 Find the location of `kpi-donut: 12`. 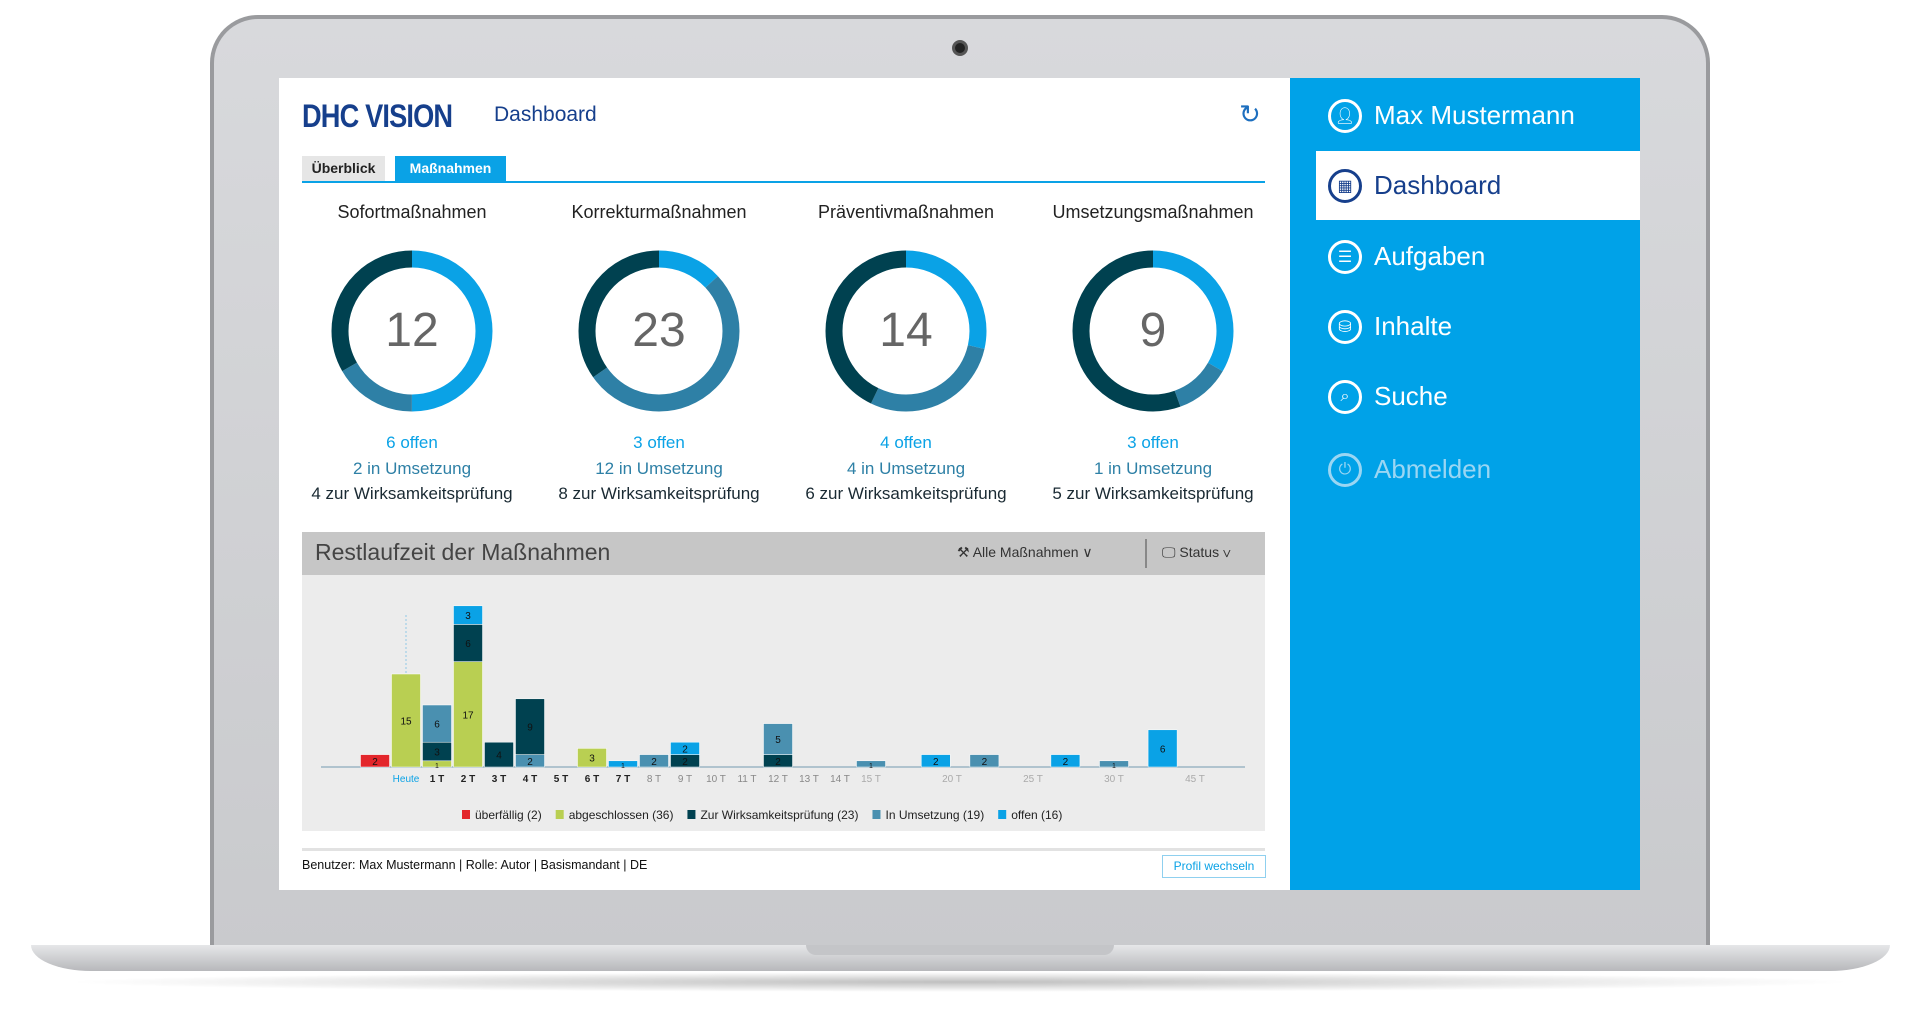

kpi-donut: 12 is located at coordinates (412, 331).